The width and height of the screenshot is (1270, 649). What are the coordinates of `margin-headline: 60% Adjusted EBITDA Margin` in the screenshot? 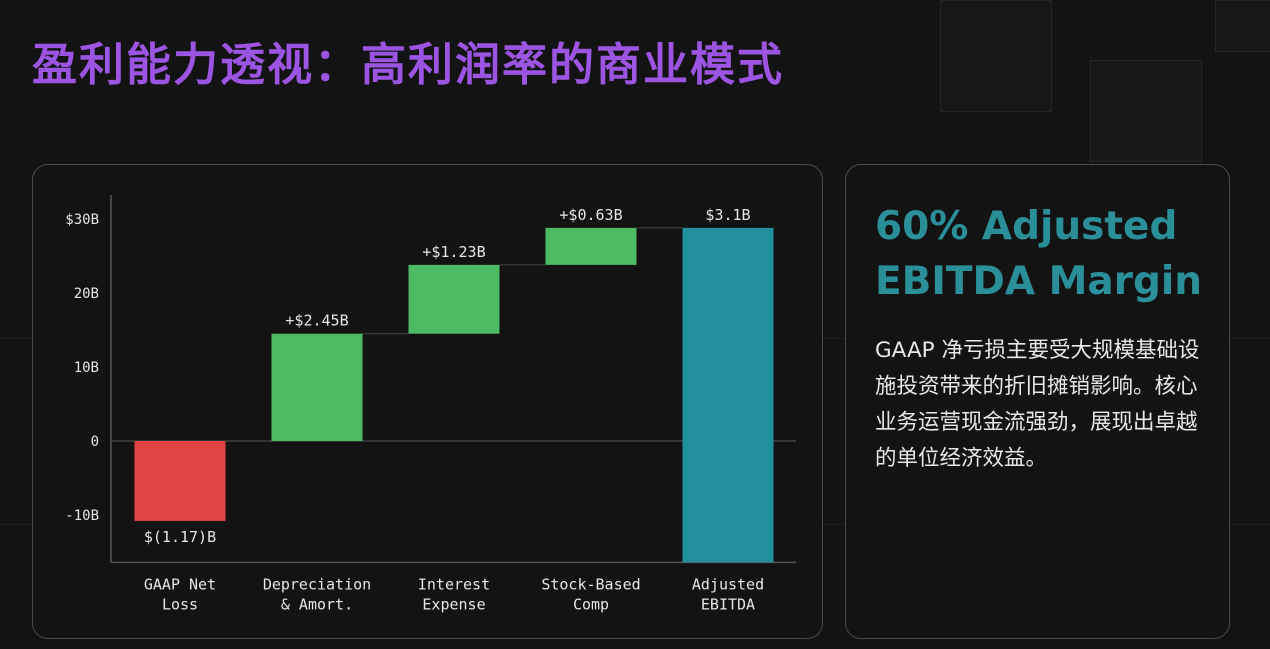 It's located at (1038, 254).